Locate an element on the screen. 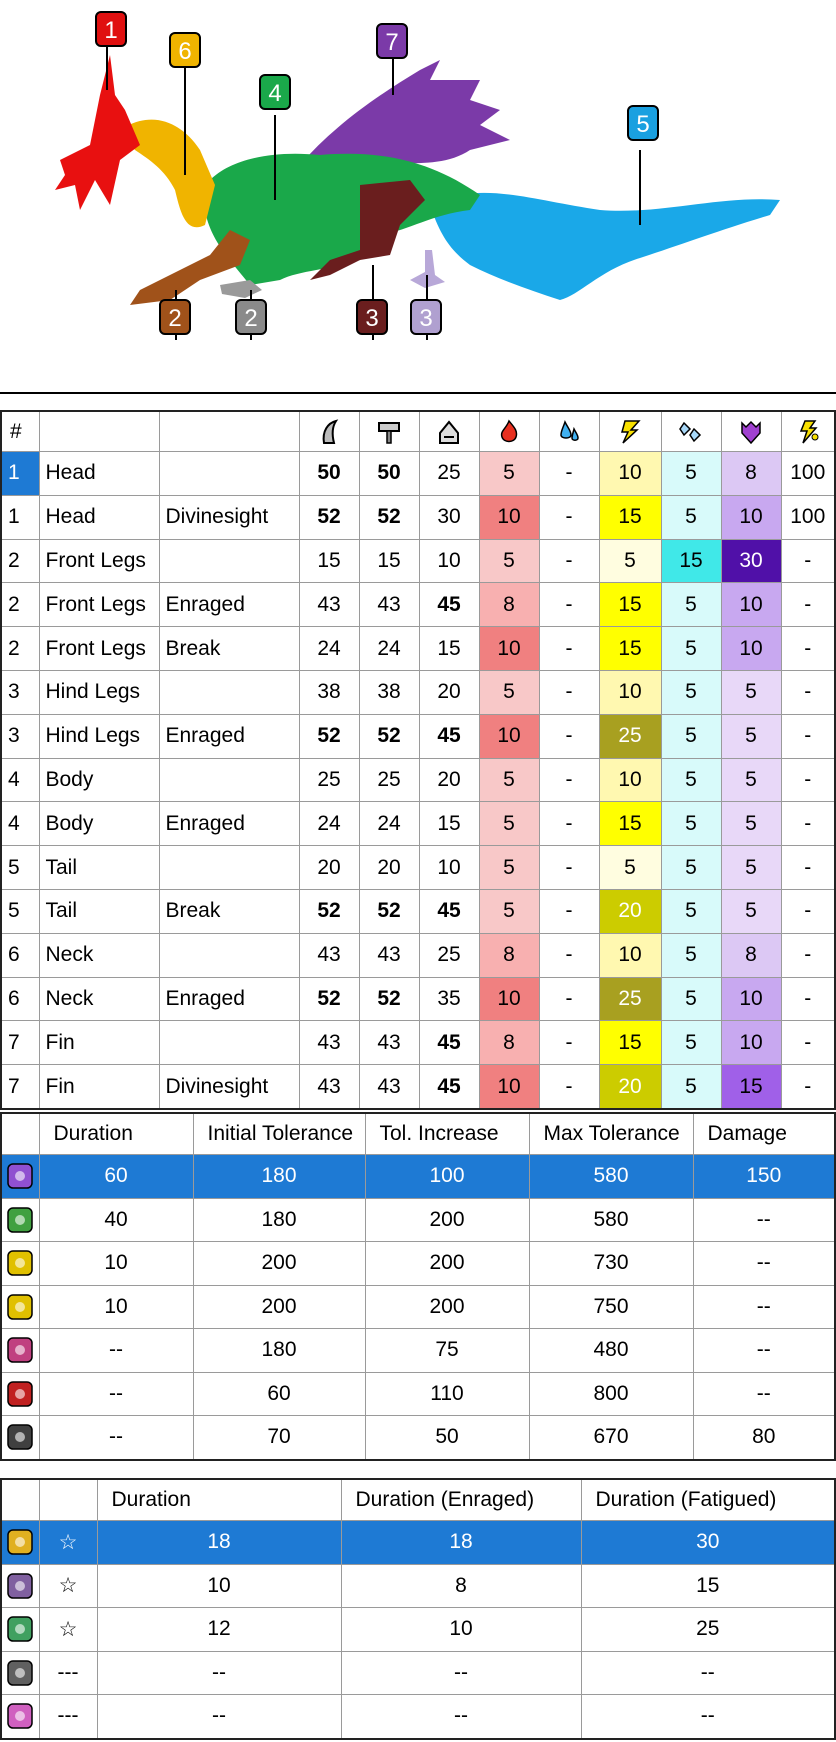 The height and width of the screenshot is (1742, 836). hitzone-row: 1 Head Divinesight 52 52 30 10-15 5 10 100 is located at coordinates (418, 517).